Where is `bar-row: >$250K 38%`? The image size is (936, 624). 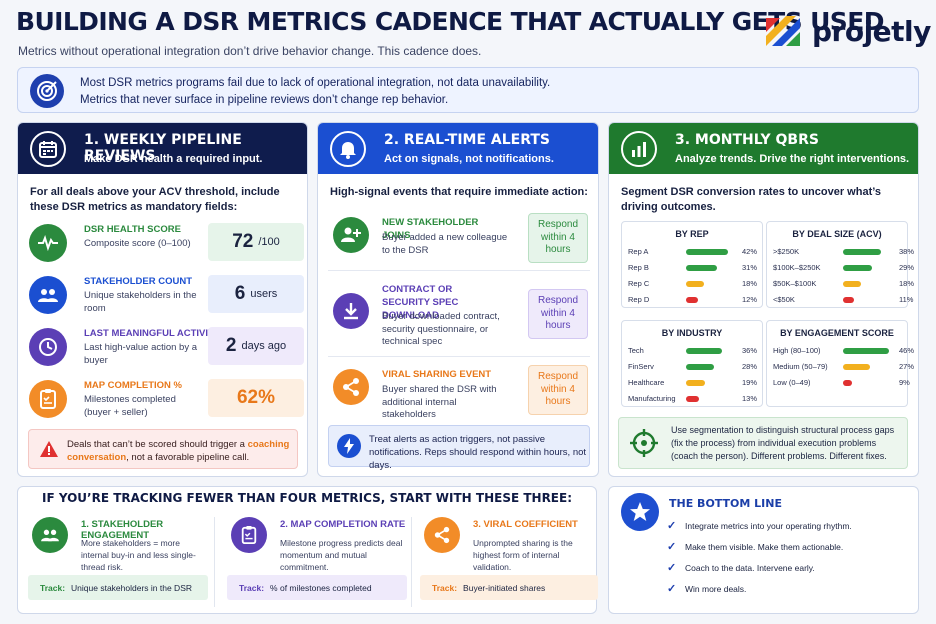 bar-row: >$250K 38% is located at coordinates (843, 252).